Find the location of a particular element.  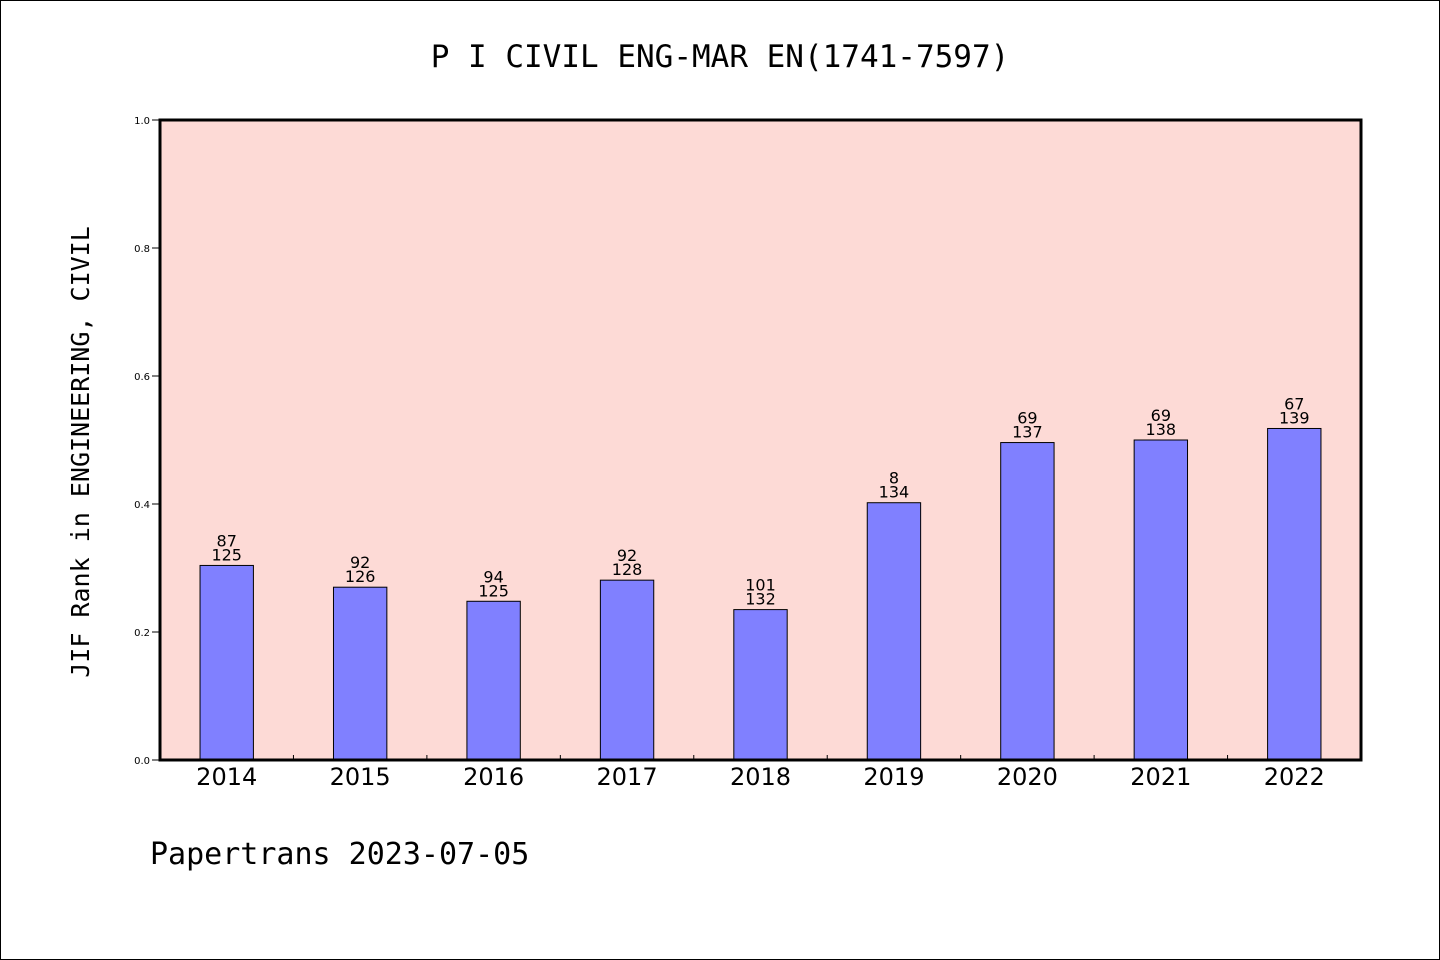

x-axis-ticks: 2014 2015 2016 2017 2018 2019 2020 2021 2022 is located at coordinates (760, 773).